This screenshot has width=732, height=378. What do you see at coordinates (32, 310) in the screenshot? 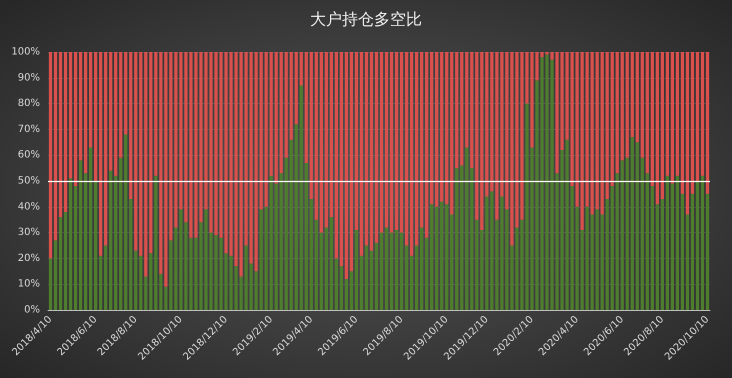
I see `y-tick-label: 0%` at bounding box center [32, 310].